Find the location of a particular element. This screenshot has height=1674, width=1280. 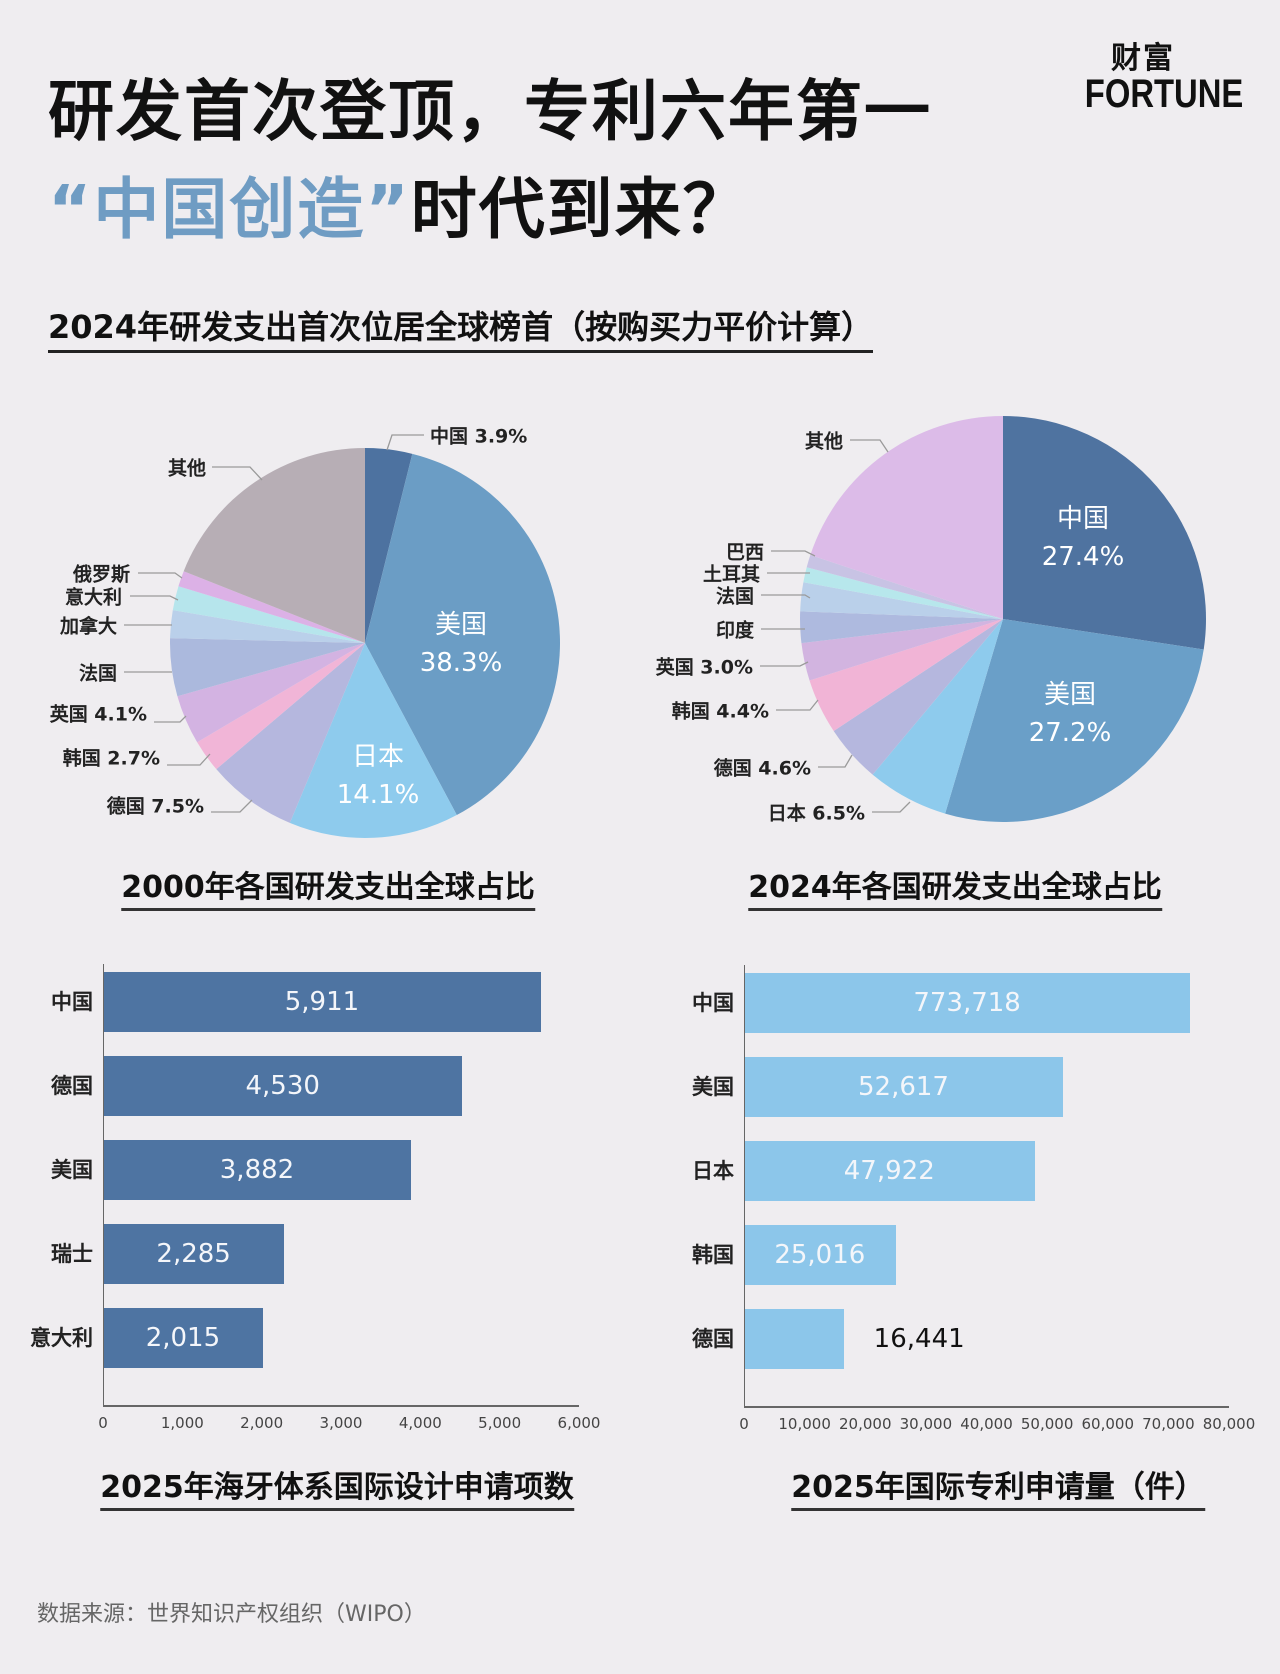

label-name: 中国 is located at coordinates (1083, 519).